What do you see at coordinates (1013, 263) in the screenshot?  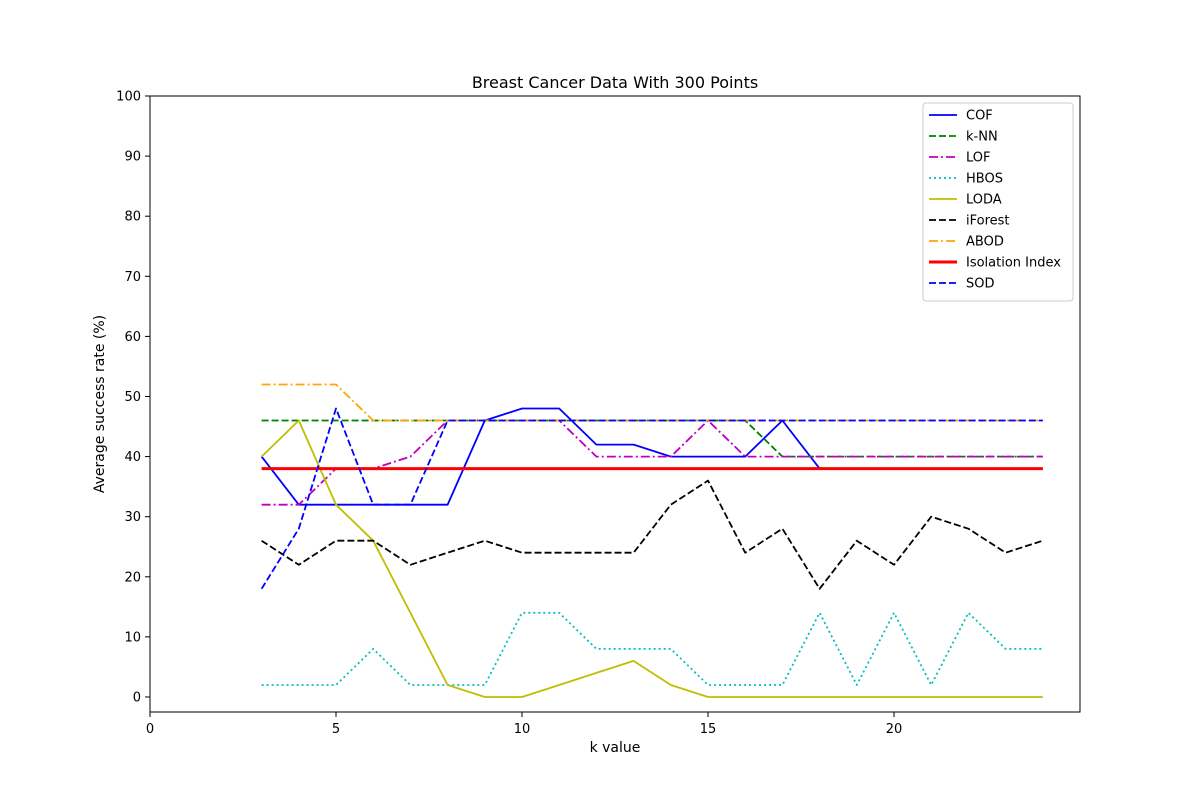 I see `legend-label-isolation-index: Isolation Index` at bounding box center [1013, 263].